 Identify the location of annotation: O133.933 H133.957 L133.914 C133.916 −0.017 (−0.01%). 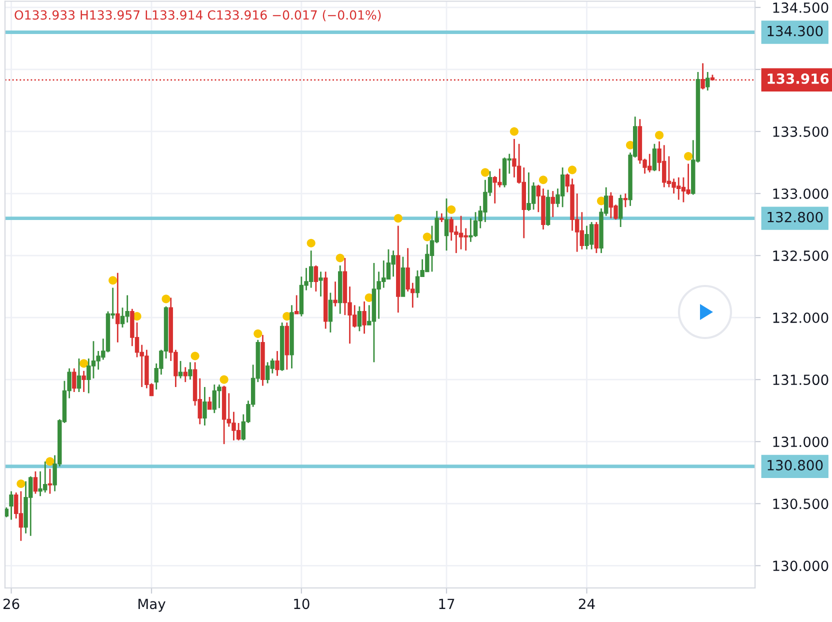
(197, 16).